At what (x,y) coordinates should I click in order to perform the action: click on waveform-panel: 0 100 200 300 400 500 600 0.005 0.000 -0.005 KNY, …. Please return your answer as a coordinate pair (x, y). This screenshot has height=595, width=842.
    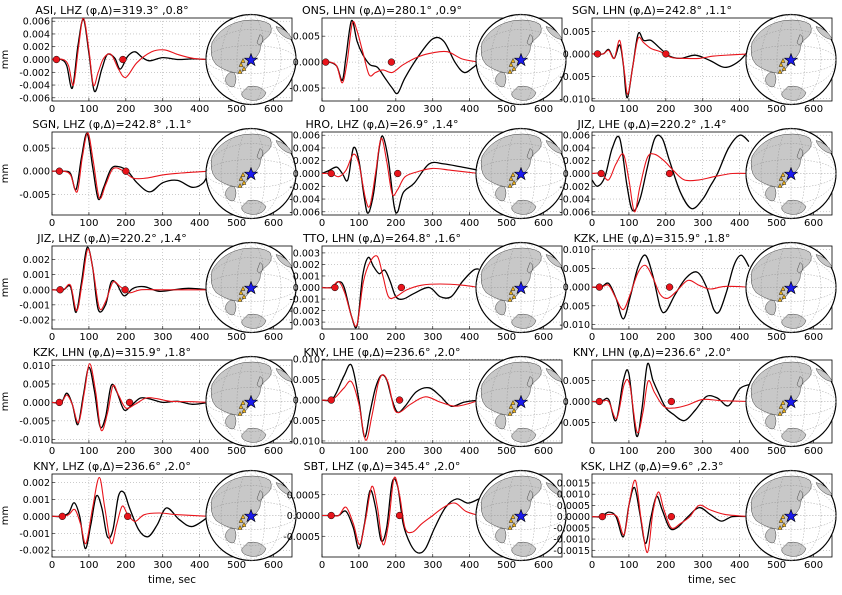
    Looking at the image, I should click on (698, 401).